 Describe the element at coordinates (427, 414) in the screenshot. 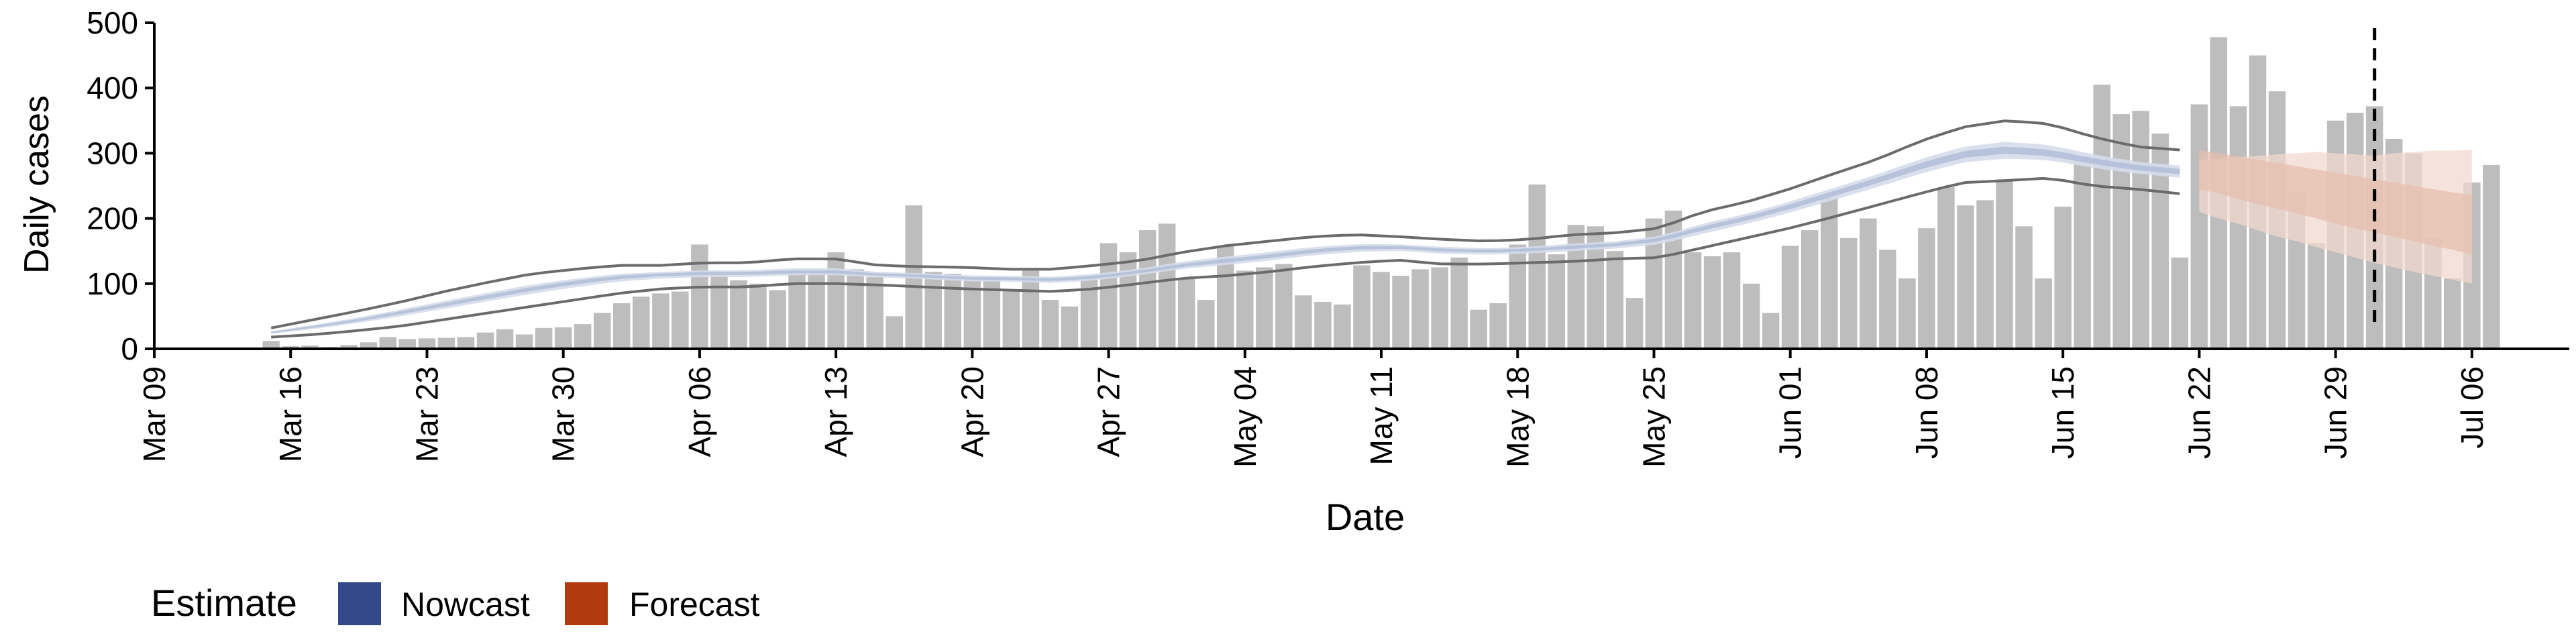

I see `x-tick-label: Mar 23` at that location.